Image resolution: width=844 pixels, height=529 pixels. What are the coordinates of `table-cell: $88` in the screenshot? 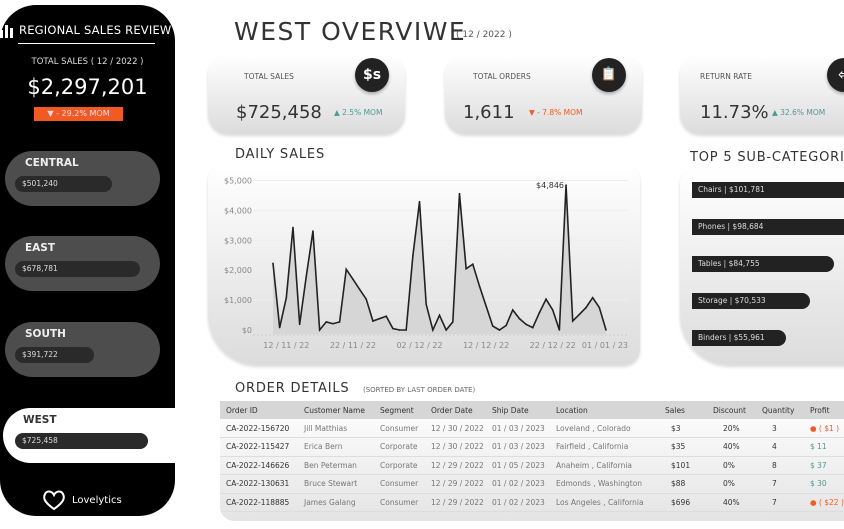 It's located at (683, 484).